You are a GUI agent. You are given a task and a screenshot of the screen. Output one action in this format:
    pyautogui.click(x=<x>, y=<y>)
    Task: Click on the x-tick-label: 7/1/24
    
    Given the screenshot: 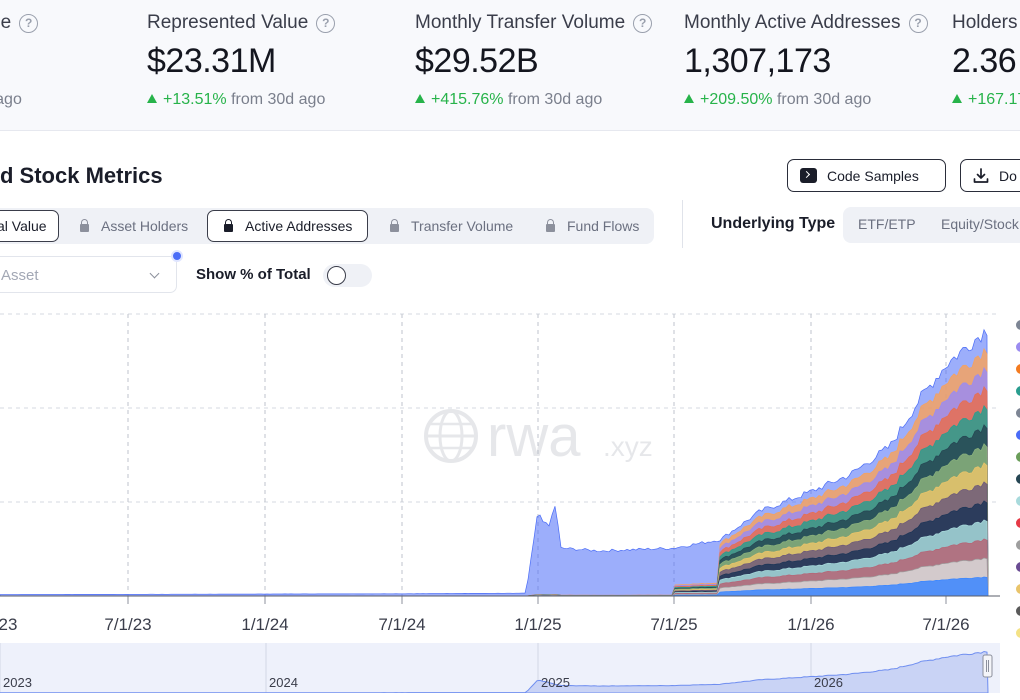 What is the action you would take?
    pyautogui.click(x=401, y=623)
    